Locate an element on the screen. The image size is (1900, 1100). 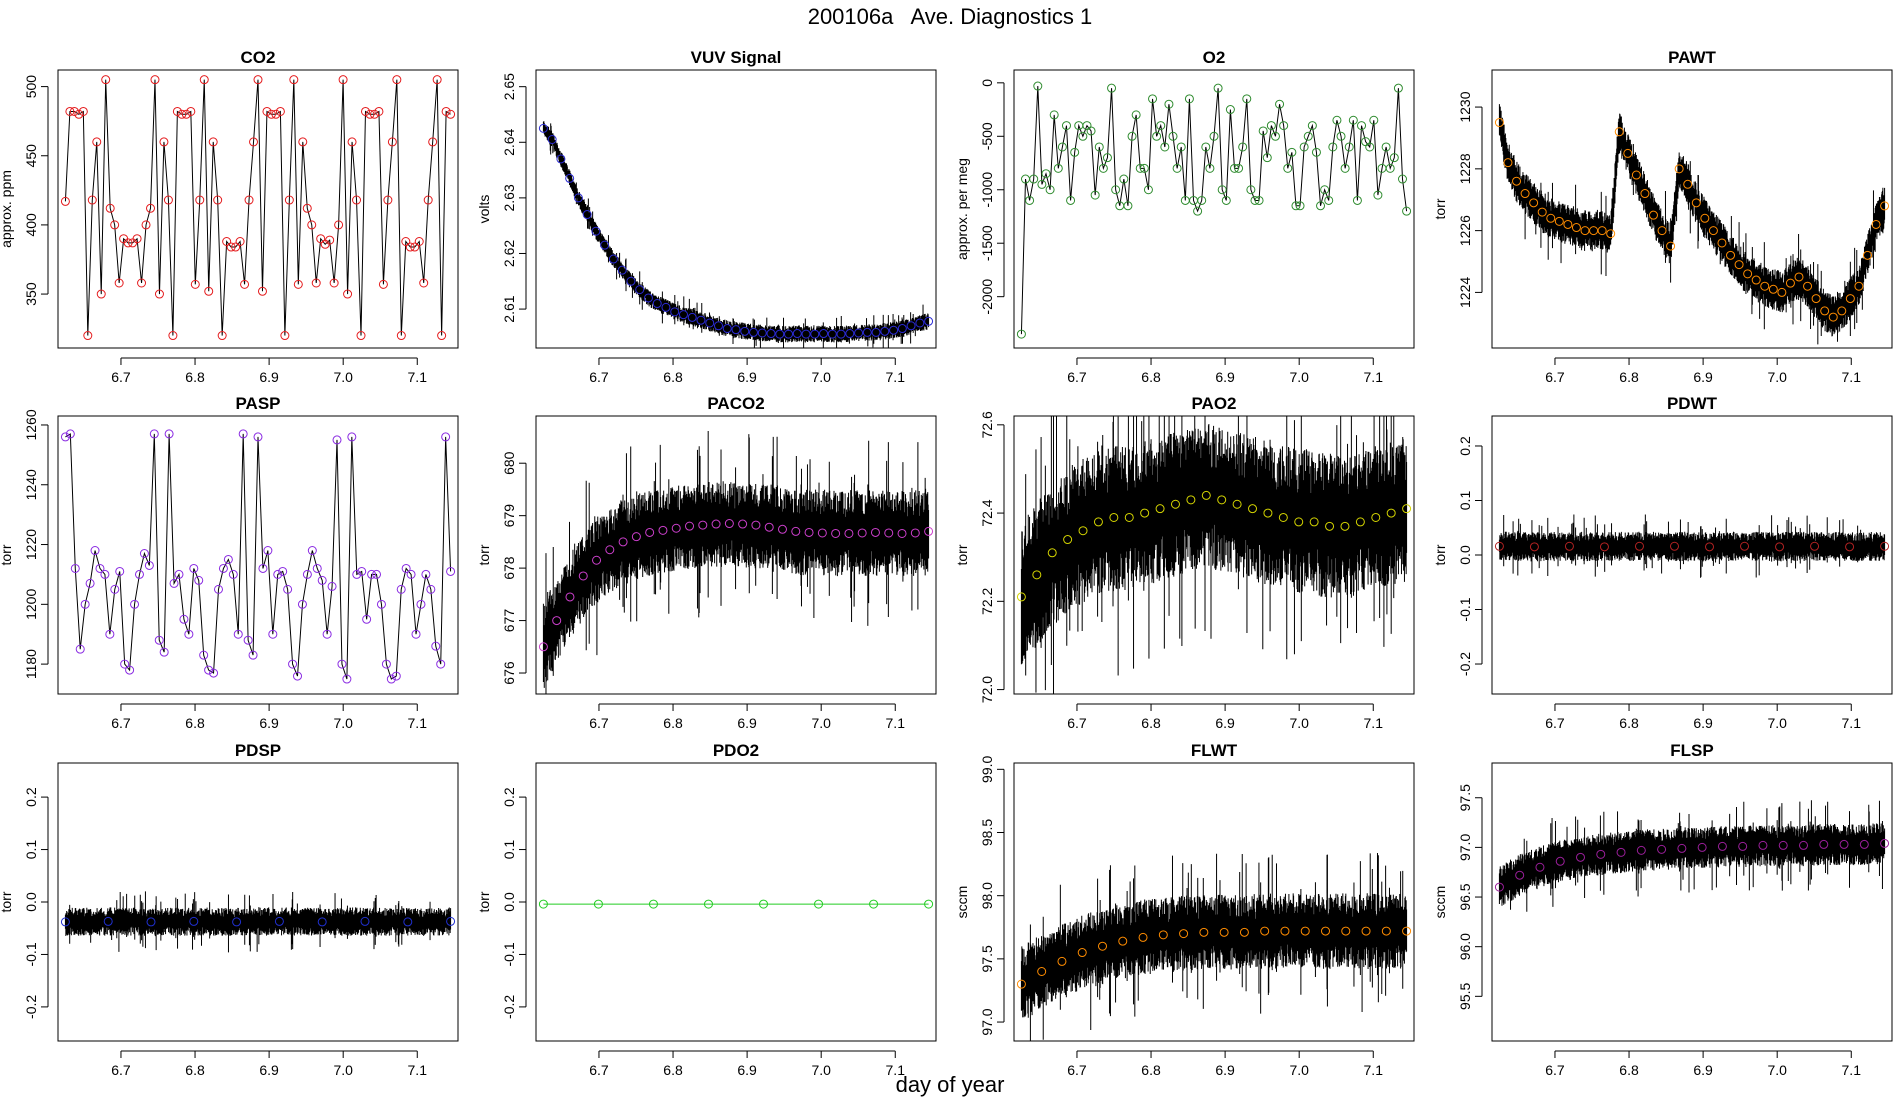
data-point-flwt is located at coordinates (1244, 932).